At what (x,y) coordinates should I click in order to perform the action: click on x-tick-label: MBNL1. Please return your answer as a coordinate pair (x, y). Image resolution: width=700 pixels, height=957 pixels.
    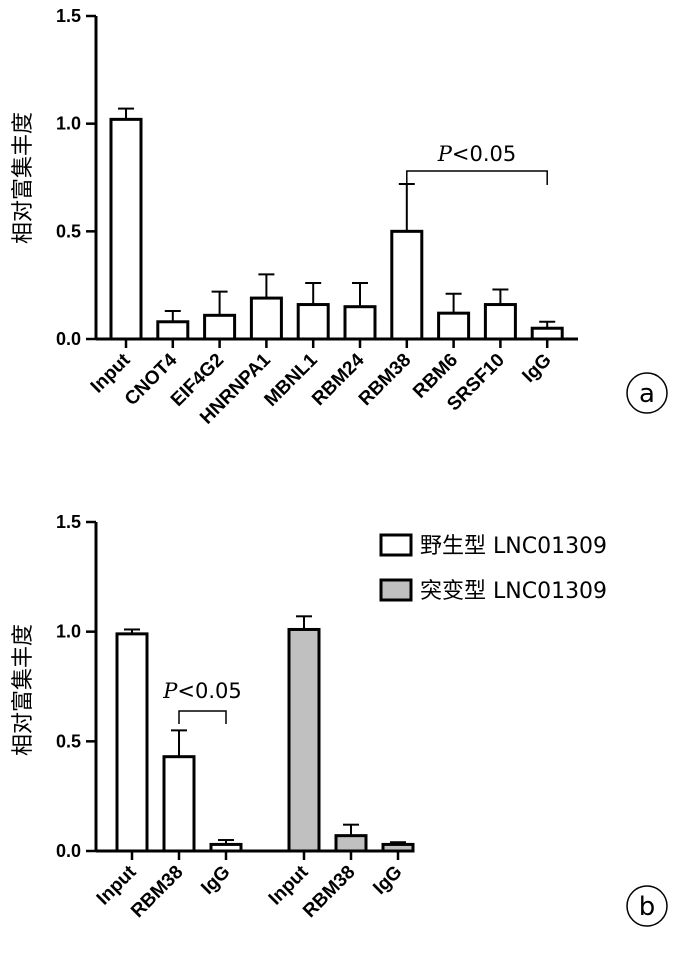
    Looking at the image, I should click on (291, 379).